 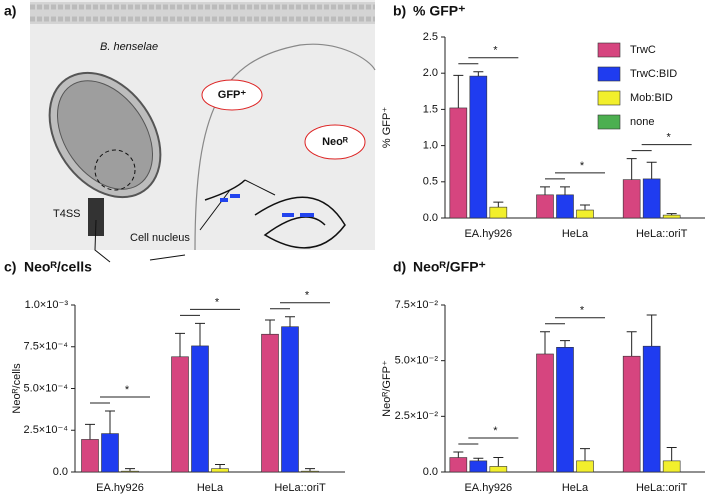 I want to click on t4ss-label: T4SS, so click(x=67, y=214).